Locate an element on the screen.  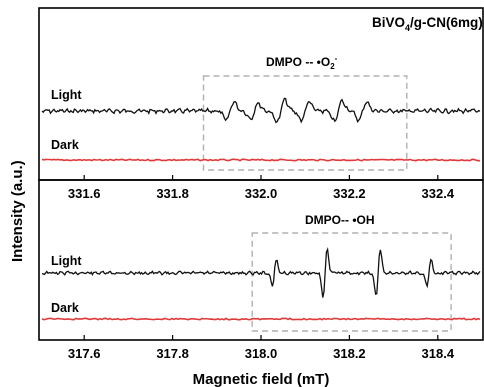
top-tick-label-4: 332.4 is located at coordinates (438, 193).